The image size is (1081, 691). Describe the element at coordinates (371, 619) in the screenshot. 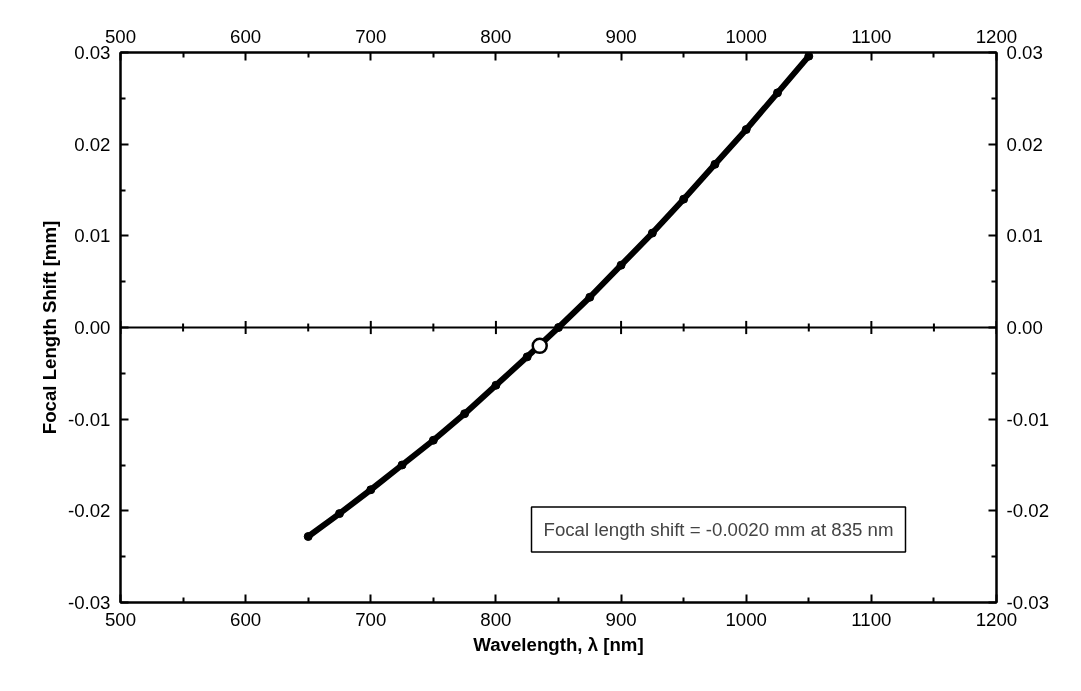

I see `x2-tick-label: 700` at that location.